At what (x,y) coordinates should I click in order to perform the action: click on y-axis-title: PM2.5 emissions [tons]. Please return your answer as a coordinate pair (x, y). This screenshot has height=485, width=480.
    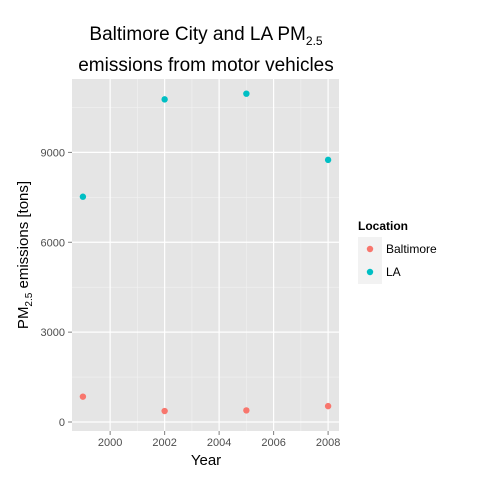
    Looking at the image, I should click on (25, 255).